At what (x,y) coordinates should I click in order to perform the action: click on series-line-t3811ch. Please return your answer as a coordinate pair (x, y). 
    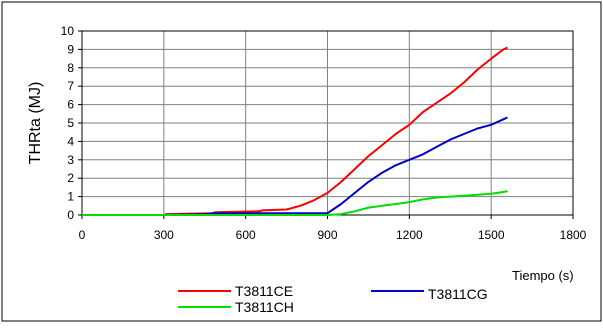
    Looking at the image, I should click on (295, 203).